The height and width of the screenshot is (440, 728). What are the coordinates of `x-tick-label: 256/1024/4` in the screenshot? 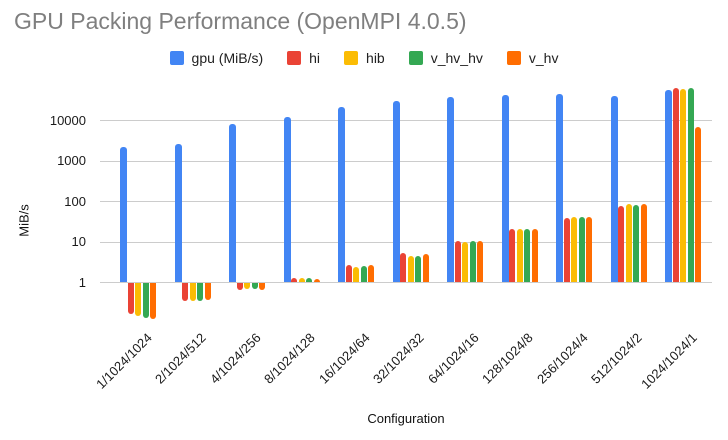 It's located at (562, 358).